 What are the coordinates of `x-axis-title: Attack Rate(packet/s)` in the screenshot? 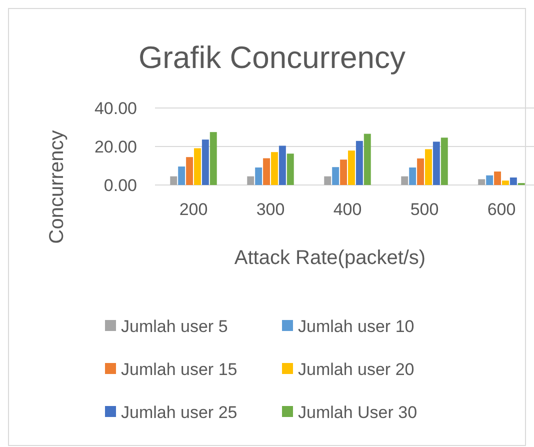 It's located at (330, 258).